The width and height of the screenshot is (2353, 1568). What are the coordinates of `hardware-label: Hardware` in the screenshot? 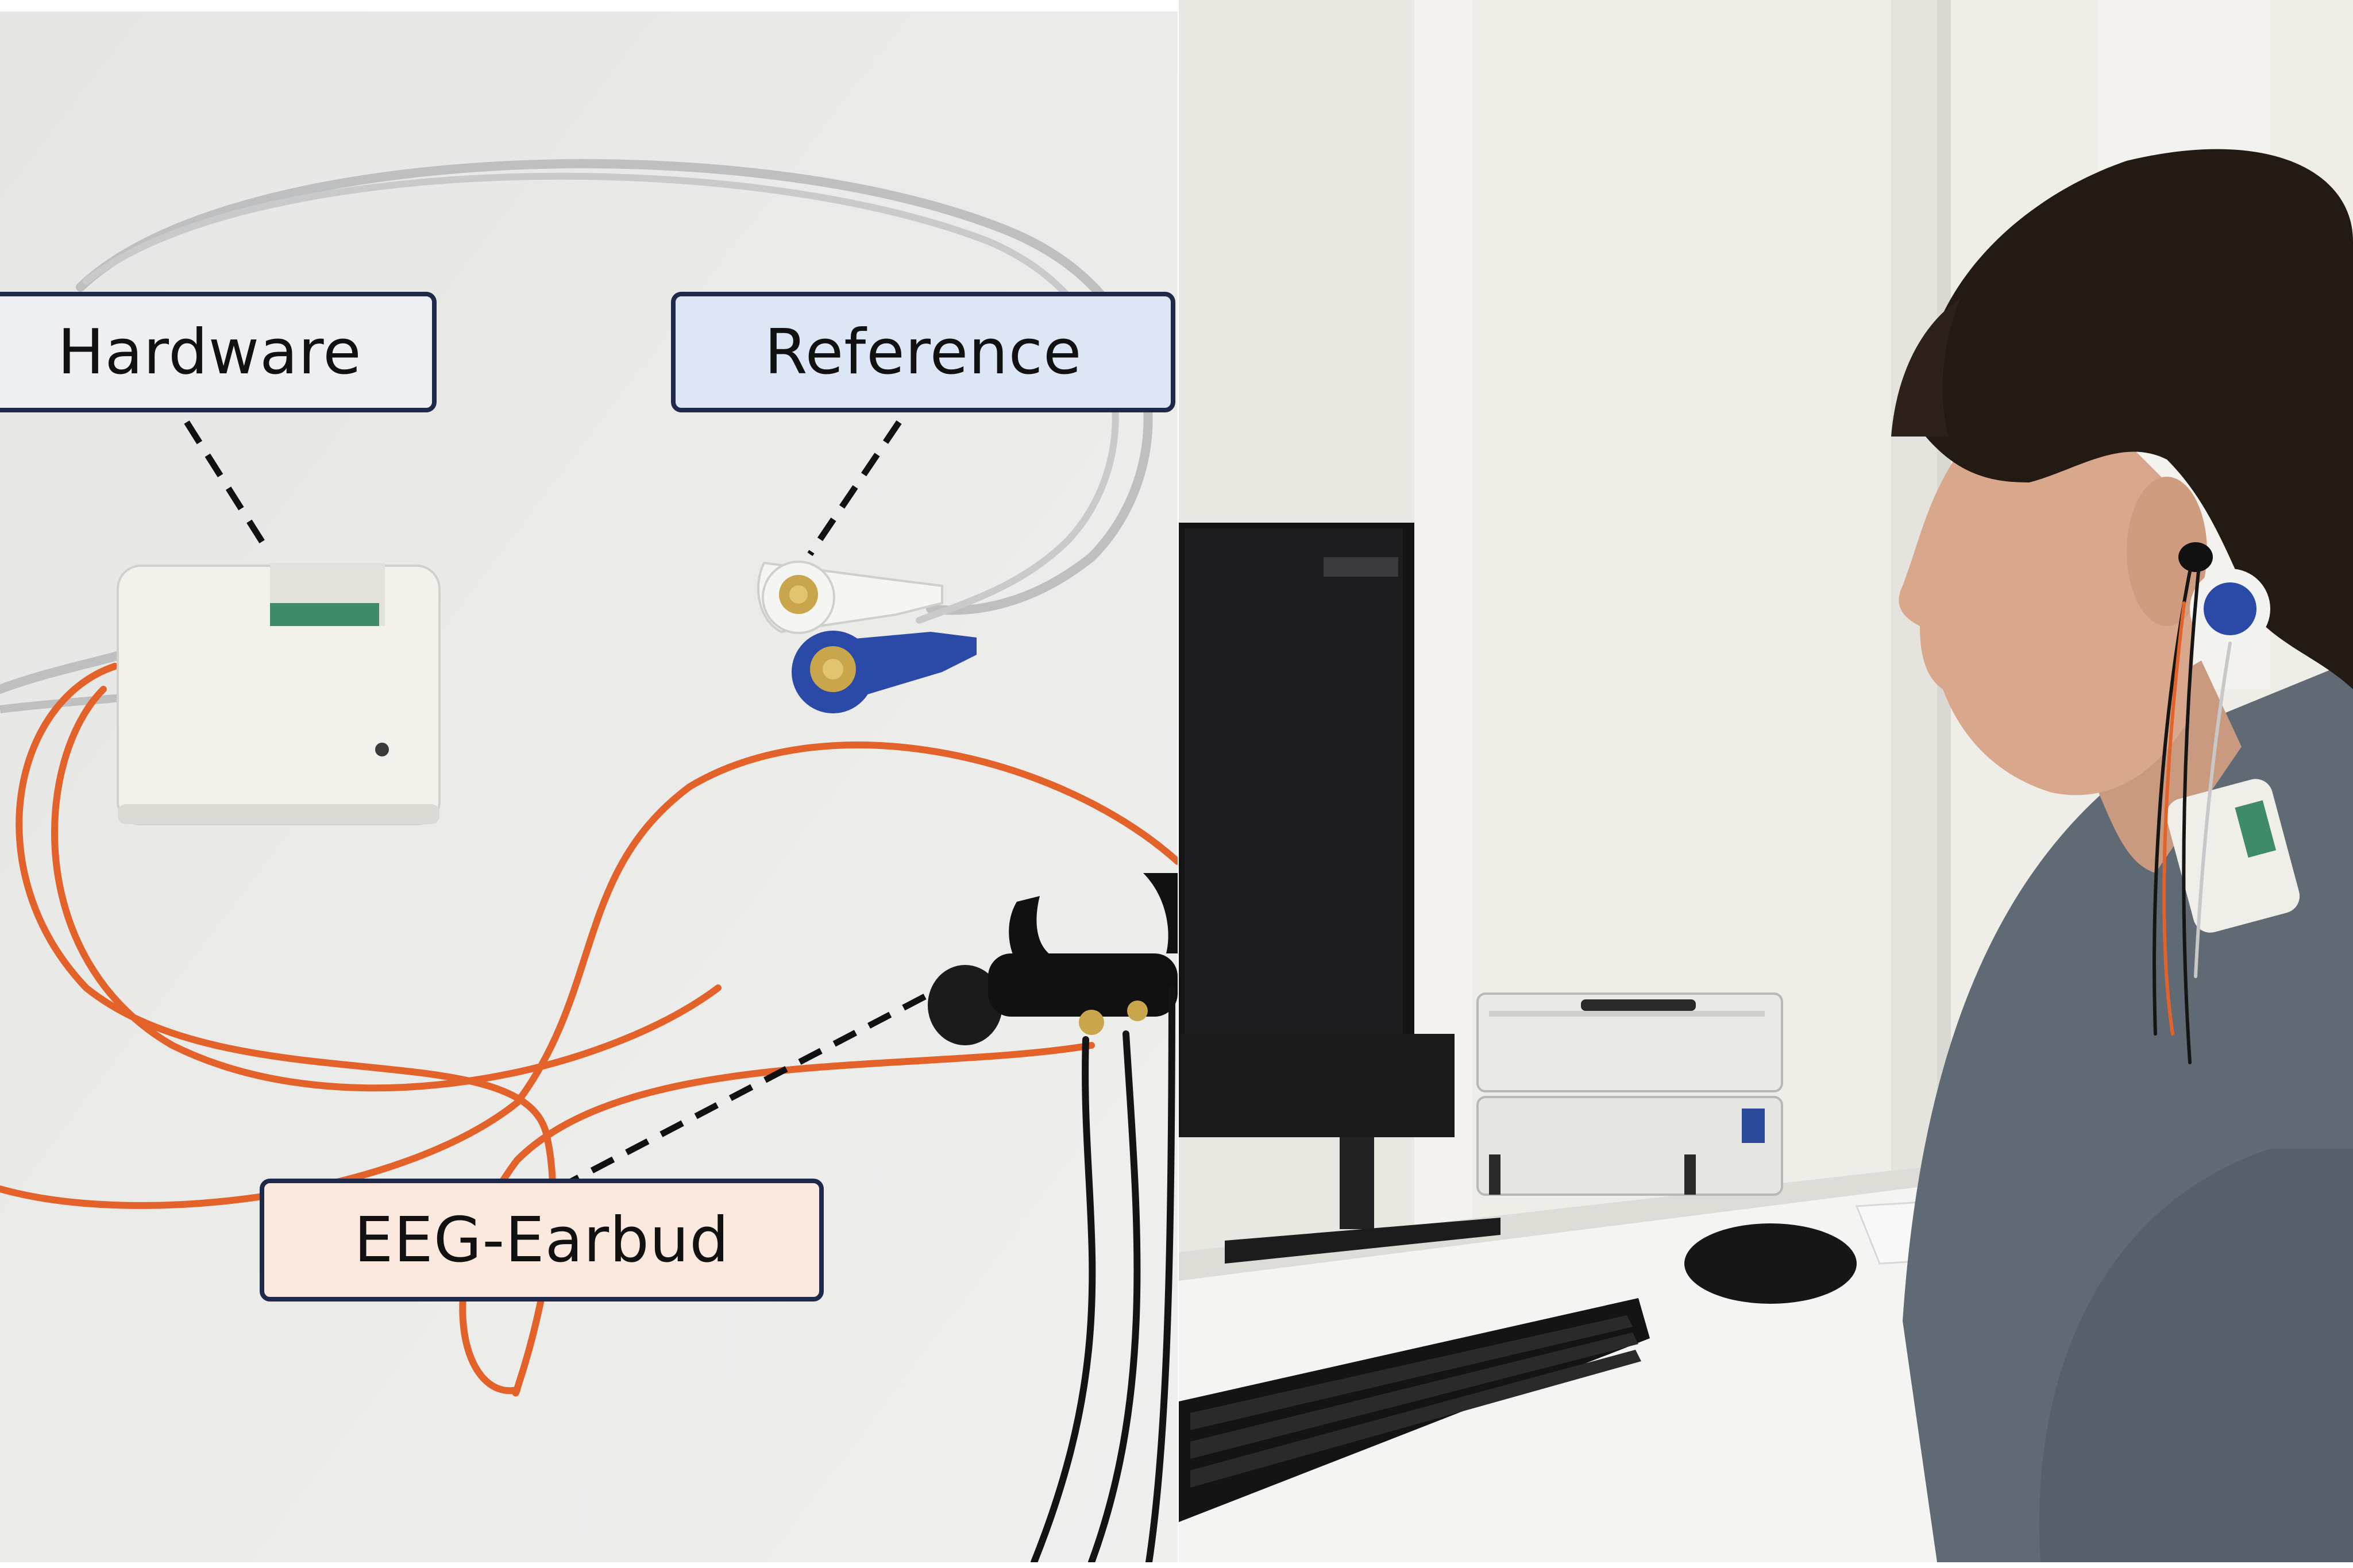 It's located at (218, 352).